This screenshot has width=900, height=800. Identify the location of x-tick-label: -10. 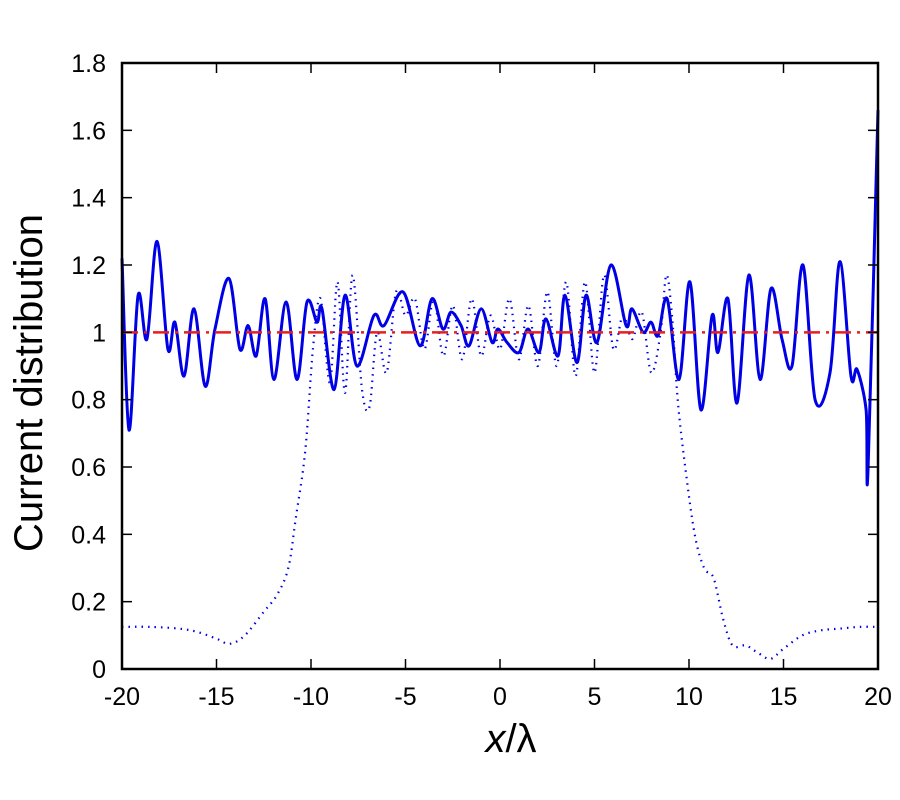
(311, 697).